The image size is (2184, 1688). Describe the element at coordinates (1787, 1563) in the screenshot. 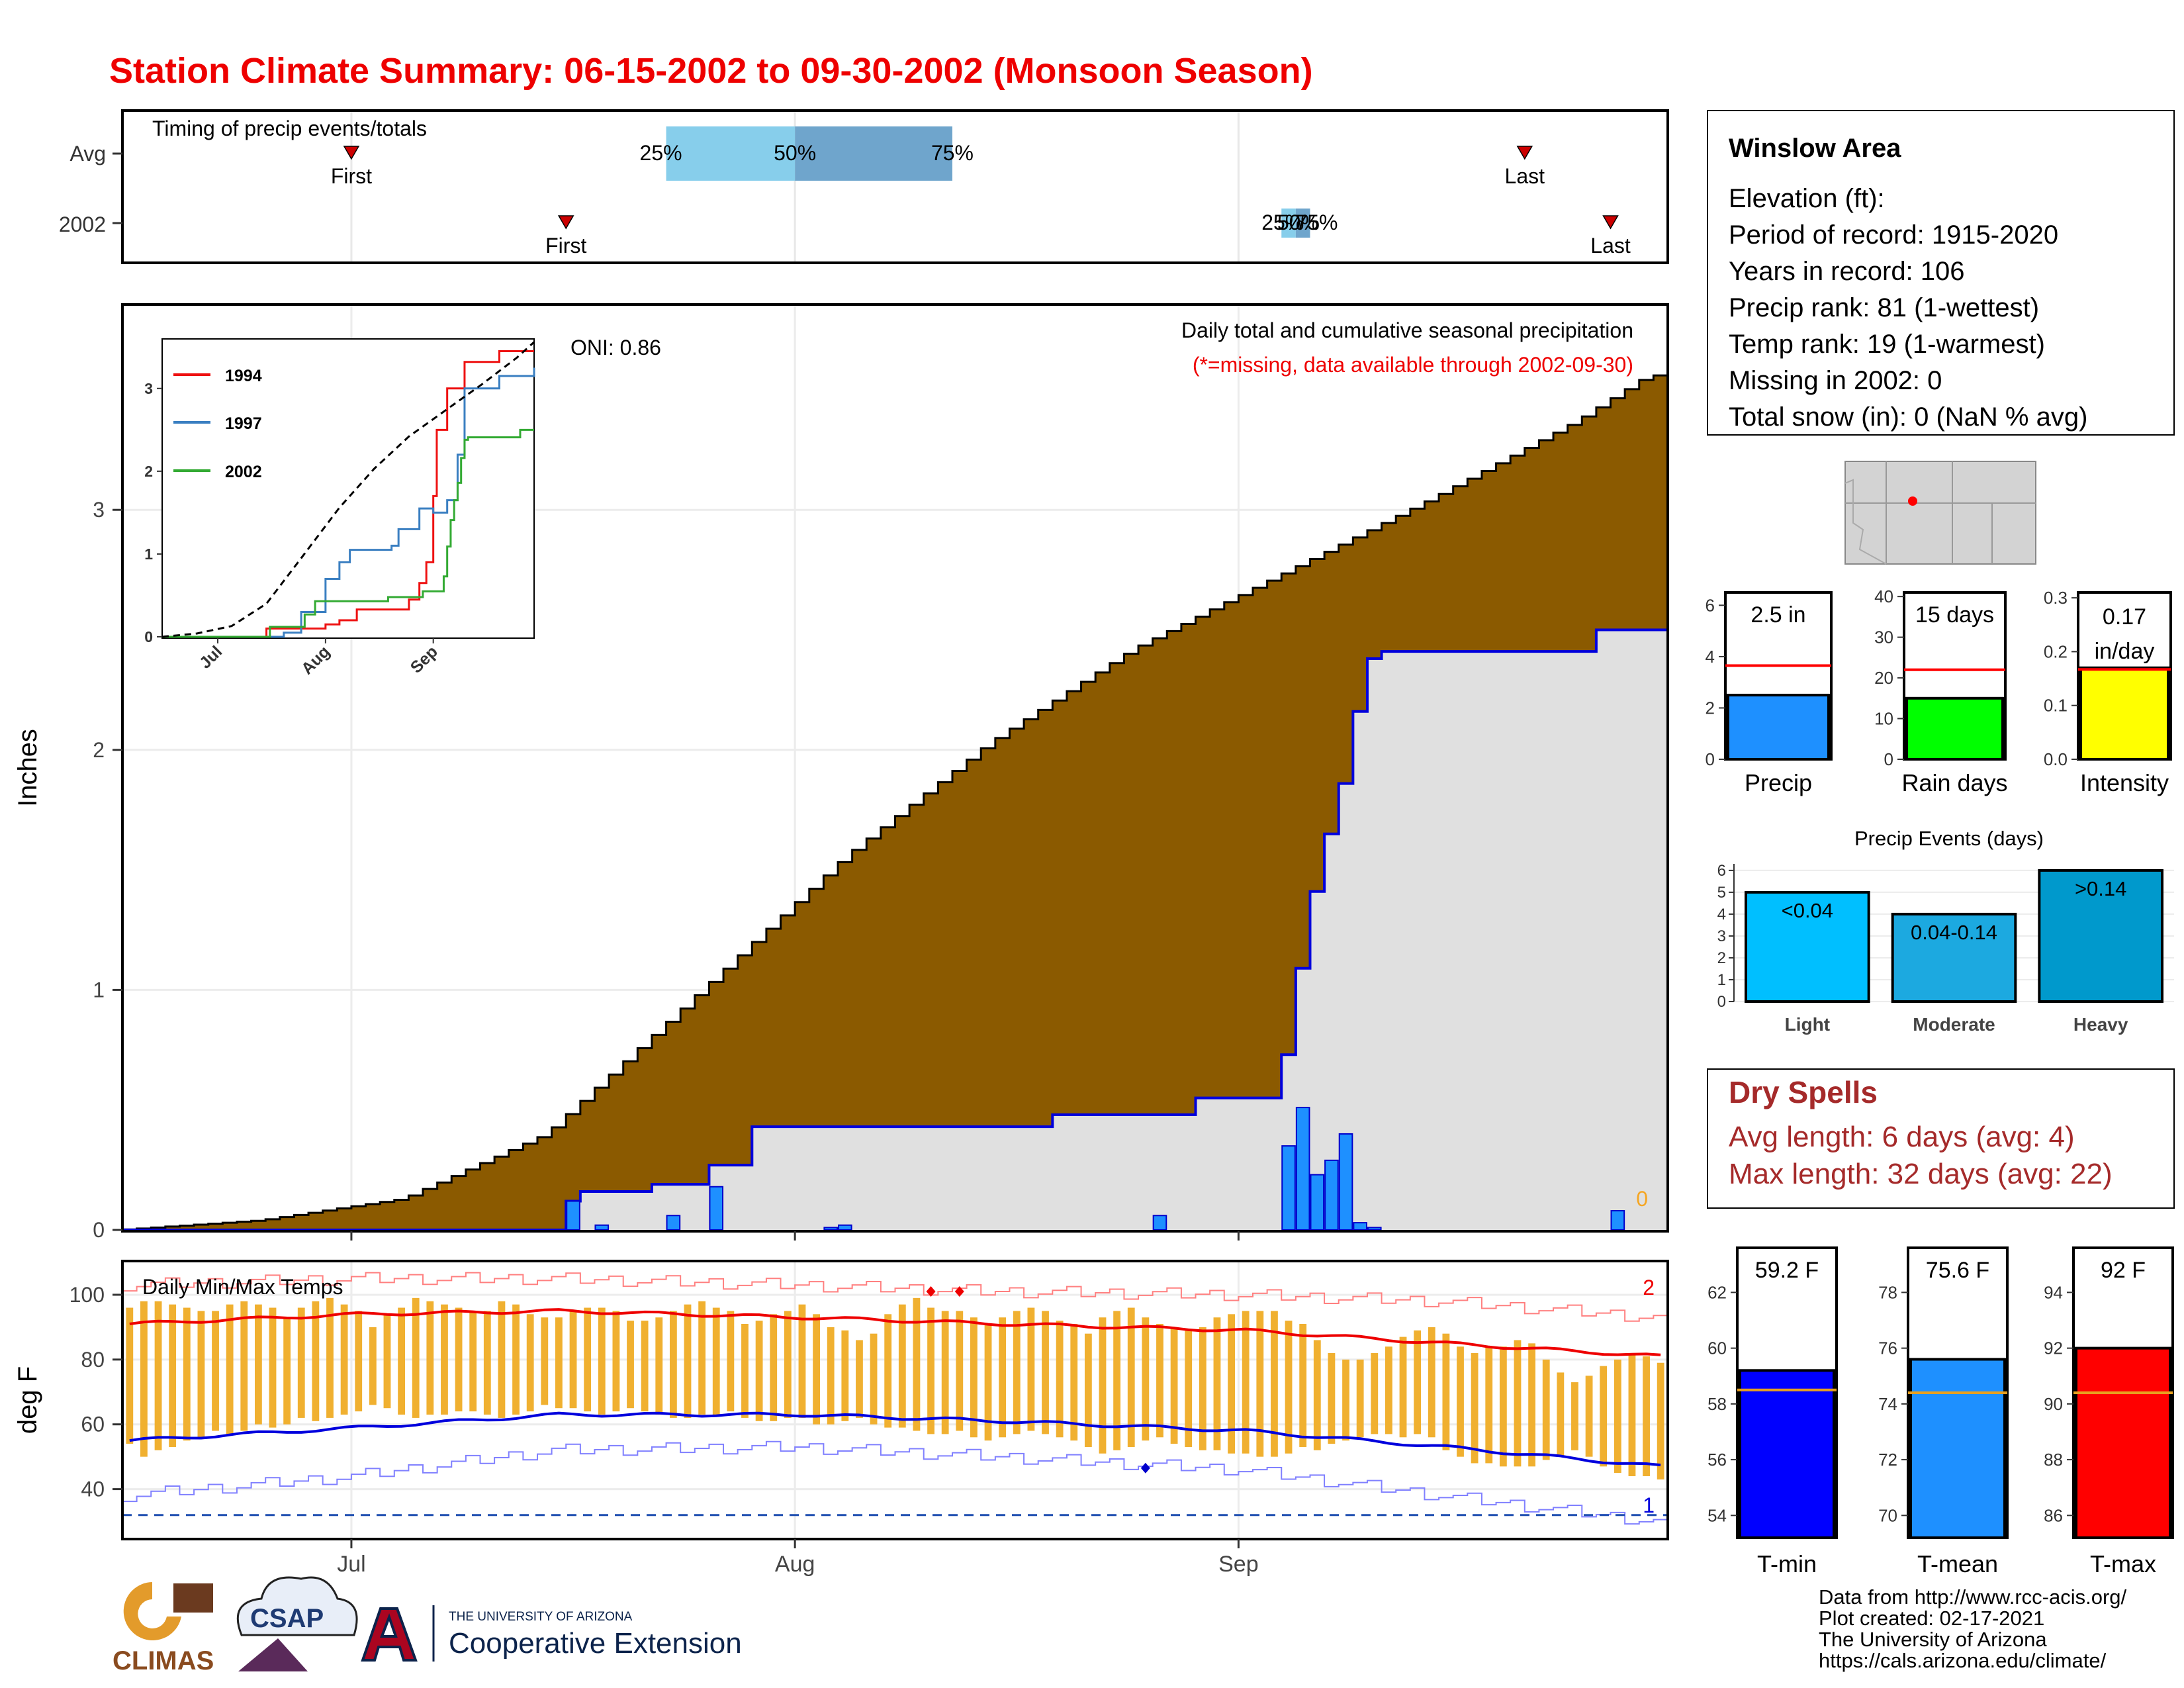

I see `tmin-xlabel: T-min` at that location.